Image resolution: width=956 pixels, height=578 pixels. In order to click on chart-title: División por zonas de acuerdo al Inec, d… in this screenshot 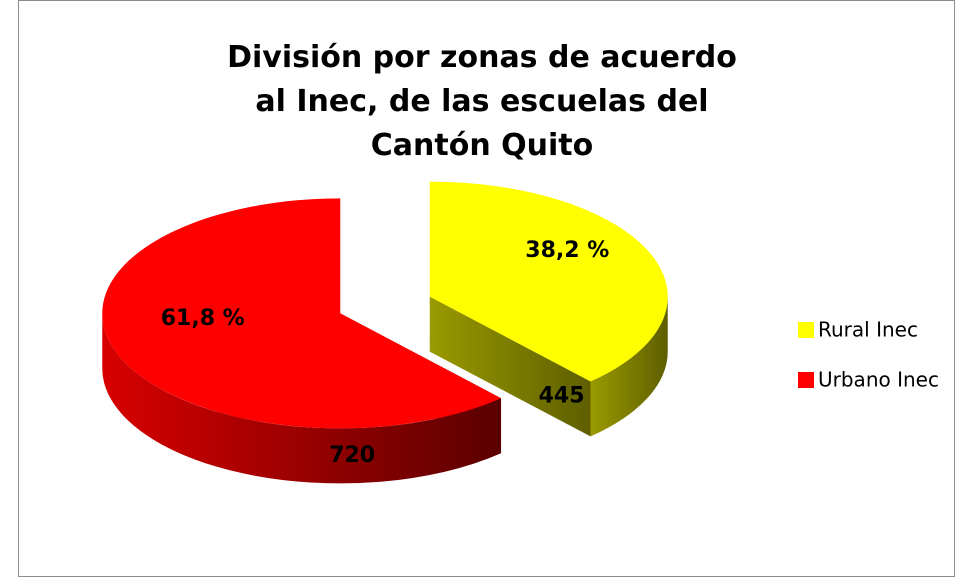, I will do `click(482, 101)`.